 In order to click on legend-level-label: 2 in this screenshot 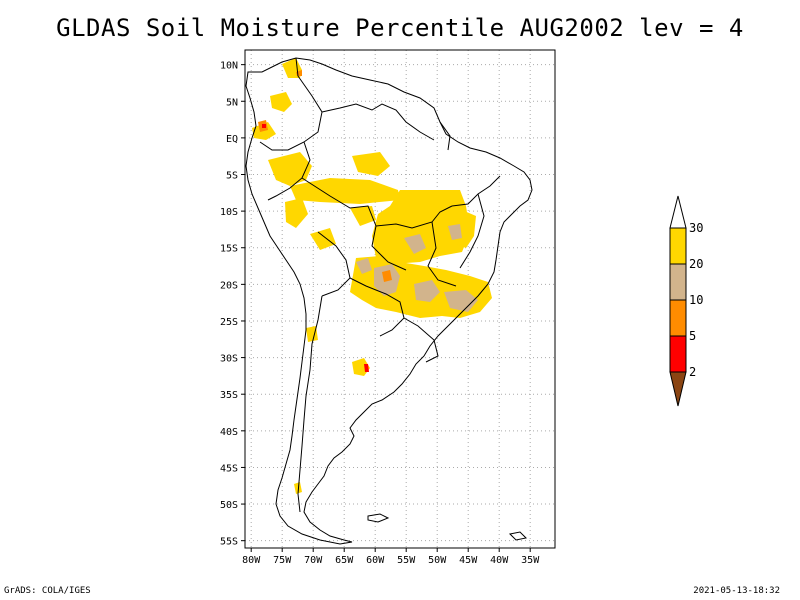, I will do `click(692, 372)`.